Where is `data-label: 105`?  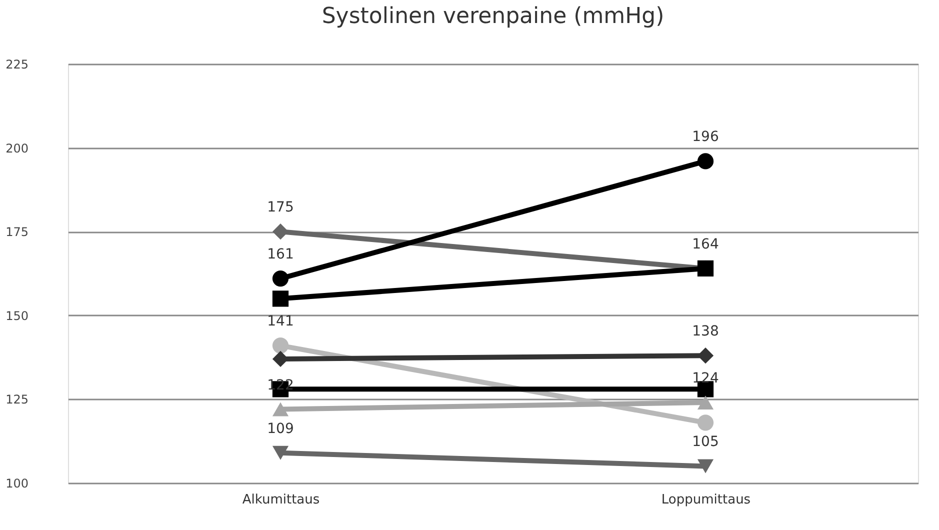 data-label: 105 is located at coordinates (705, 442).